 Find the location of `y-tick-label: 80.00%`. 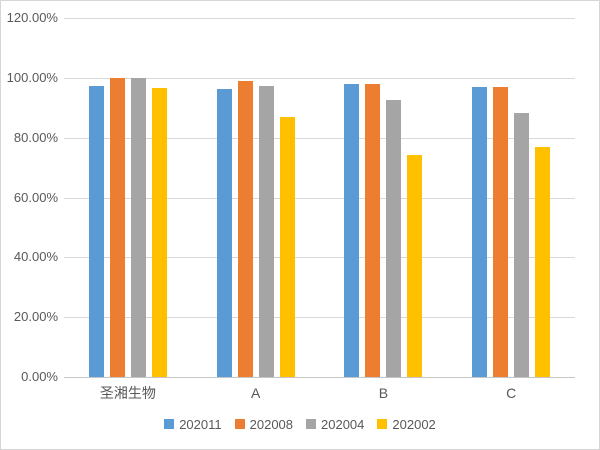

y-tick-label: 80.00% is located at coordinates (35, 137).